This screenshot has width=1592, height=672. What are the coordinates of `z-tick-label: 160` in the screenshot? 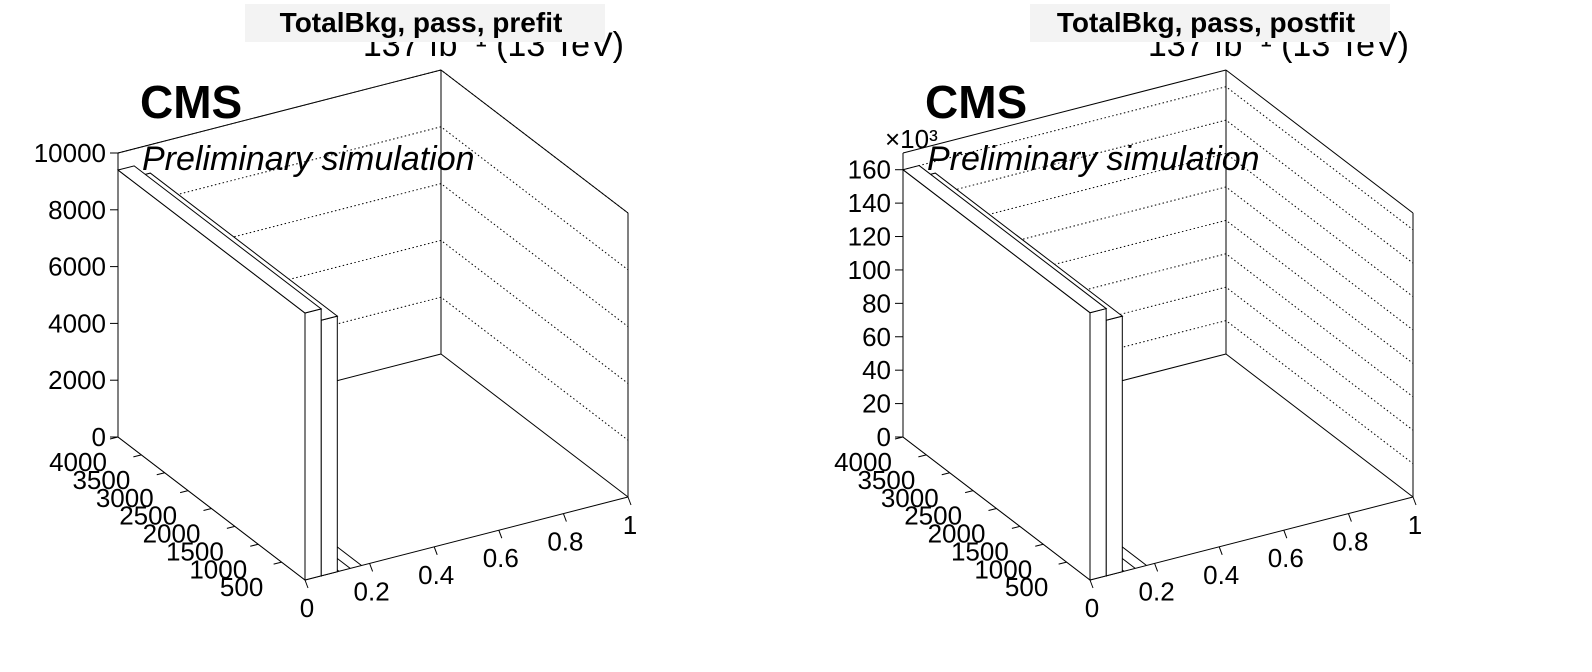 It's located at (869, 170).